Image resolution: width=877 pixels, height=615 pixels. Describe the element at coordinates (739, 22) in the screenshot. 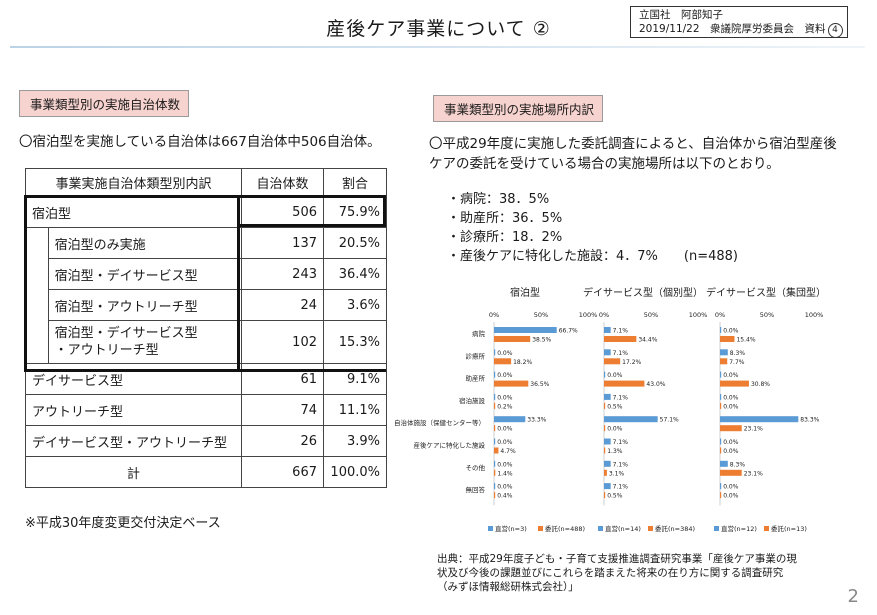

I see `document-info-box: 立国社 阿部知子 2019/11/22 衆議院厚労委員会 資料 4` at that location.